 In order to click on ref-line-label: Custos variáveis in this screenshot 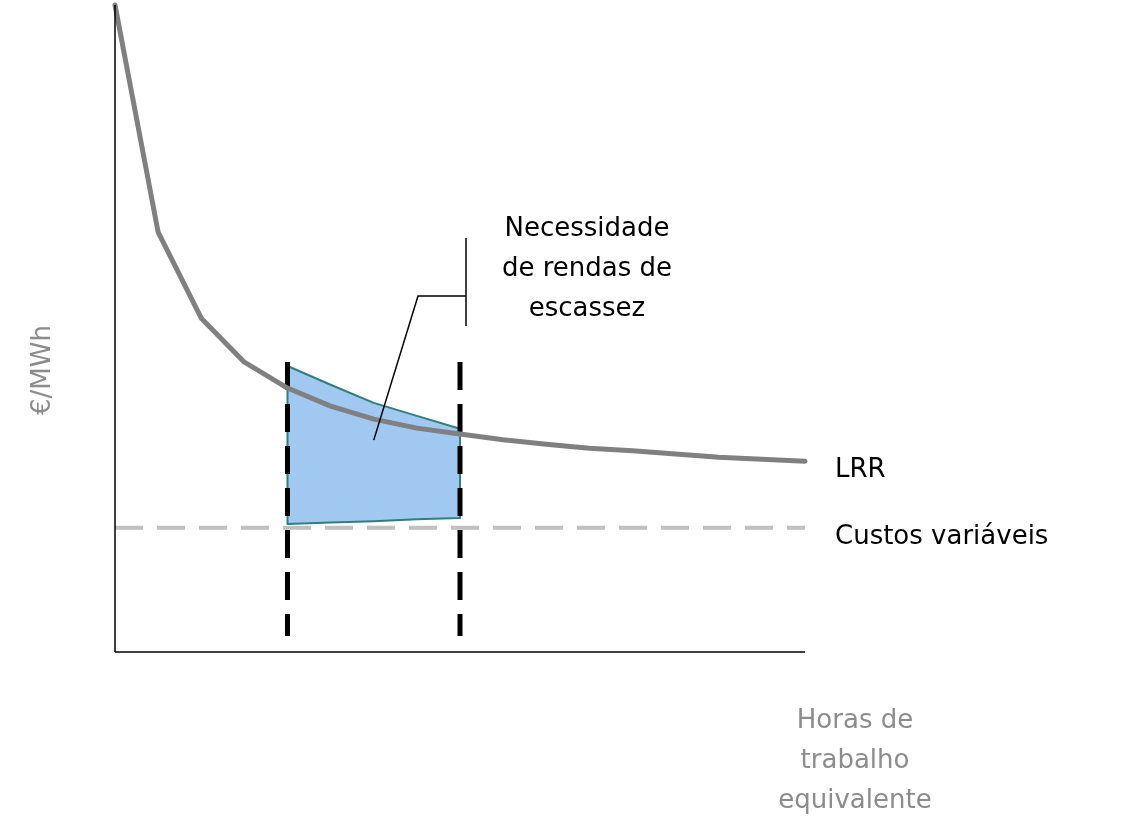, I will do `click(942, 534)`.